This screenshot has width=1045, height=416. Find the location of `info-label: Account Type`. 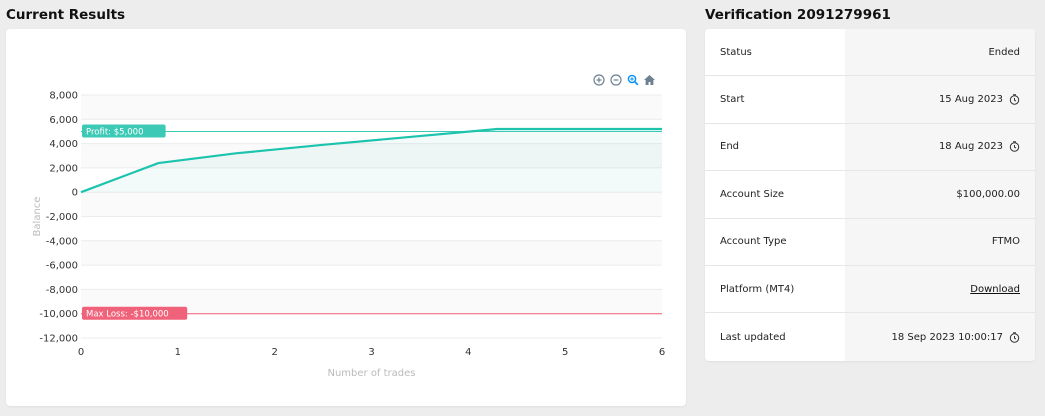

info-label: Account Type is located at coordinates (775, 241).